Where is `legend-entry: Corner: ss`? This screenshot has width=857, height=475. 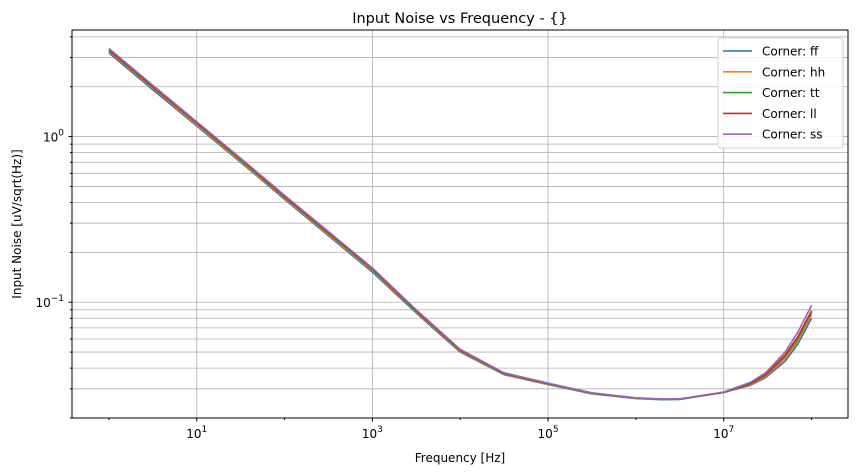 legend-entry: Corner: ss is located at coordinates (773, 135).